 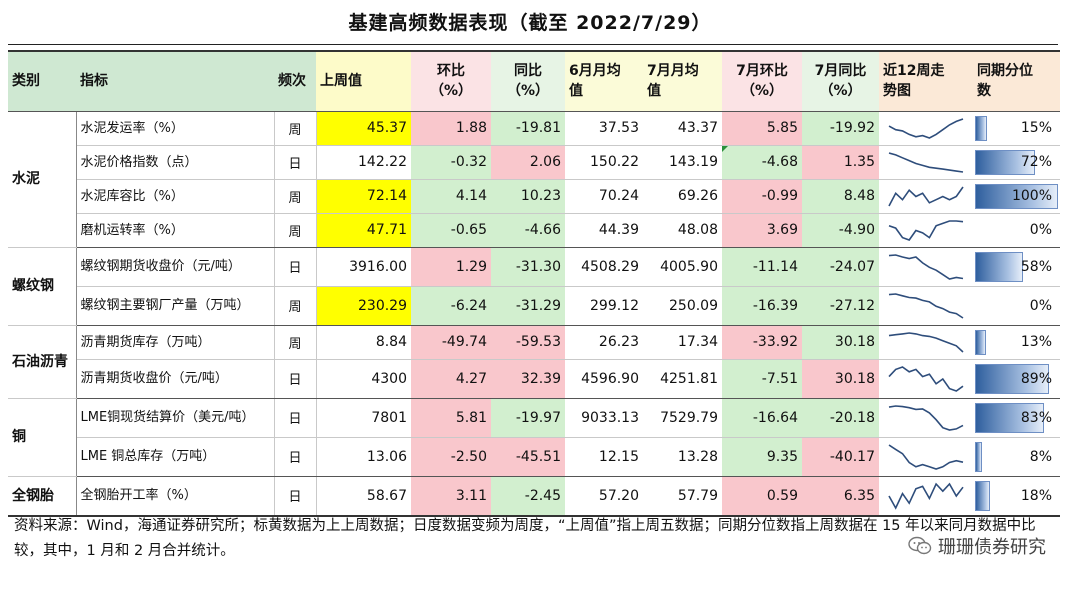 What do you see at coordinates (1036, 495) in the screenshot?
I see `percentile-label: 18%` at bounding box center [1036, 495].